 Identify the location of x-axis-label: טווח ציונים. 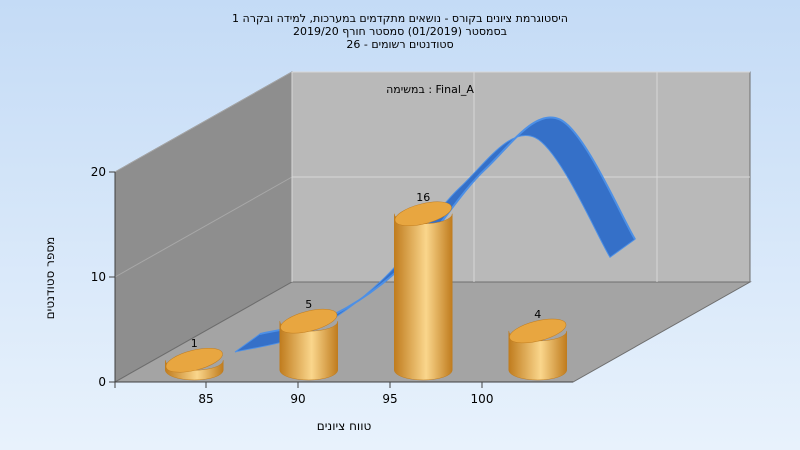
(344, 426).